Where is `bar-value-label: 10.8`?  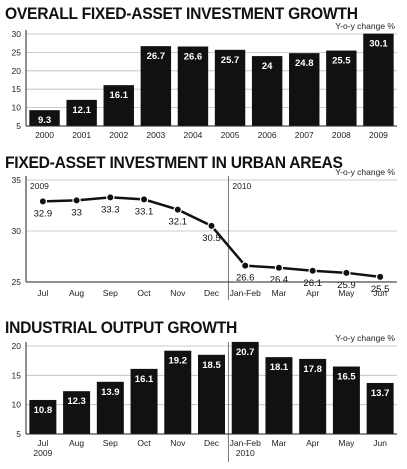
bar-value-label: 10.8 is located at coordinates (43, 410).